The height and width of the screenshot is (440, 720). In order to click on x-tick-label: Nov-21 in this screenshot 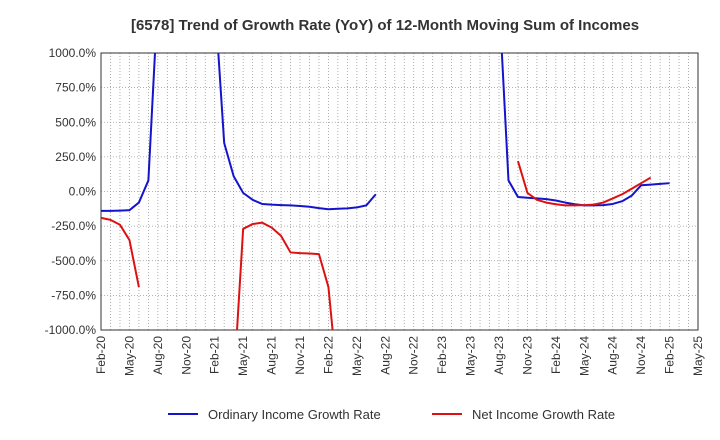, I will do `click(300, 355)`.